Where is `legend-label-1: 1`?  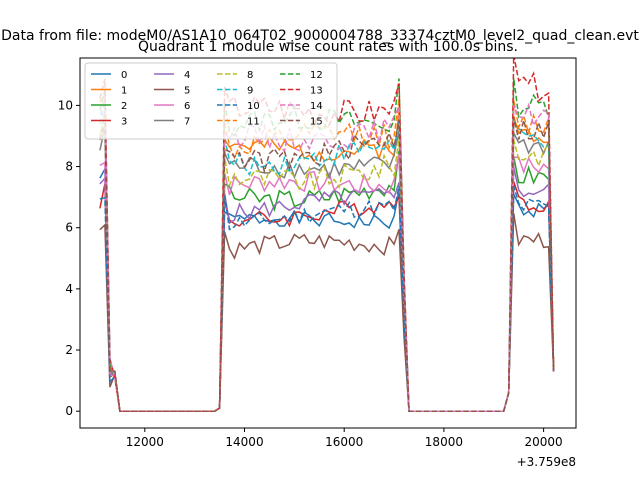 legend-label-1: 1 is located at coordinates (124, 91).